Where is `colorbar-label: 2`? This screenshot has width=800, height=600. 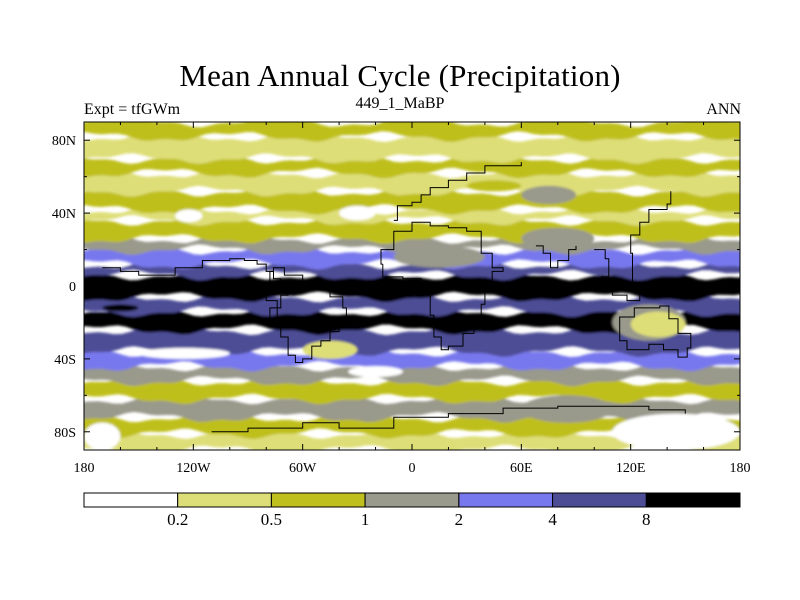
colorbar-label: 2 is located at coordinates (459, 519).